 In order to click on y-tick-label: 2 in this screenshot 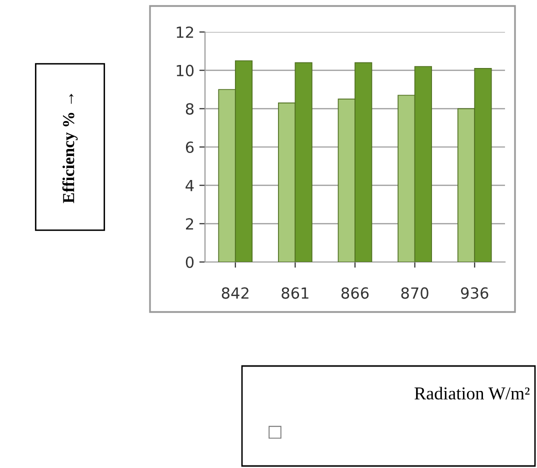, I will do `click(190, 224)`.